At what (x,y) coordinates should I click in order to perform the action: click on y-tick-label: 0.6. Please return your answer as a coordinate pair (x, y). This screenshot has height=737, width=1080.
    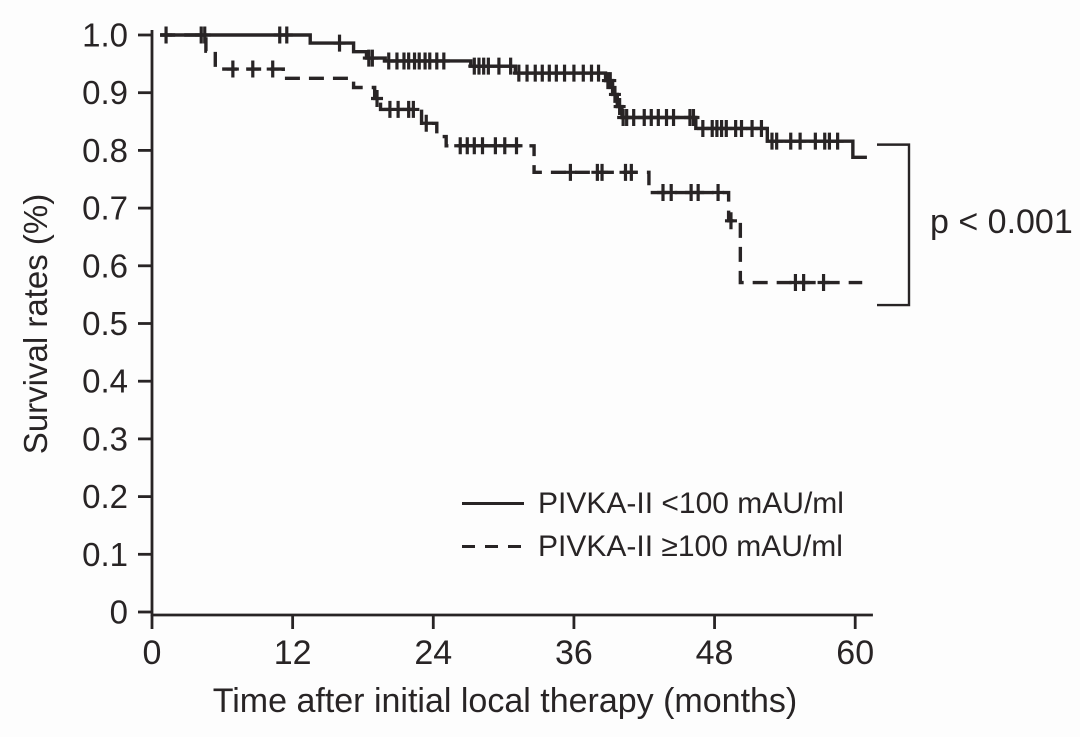
    Looking at the image, I should click on (105, 265).